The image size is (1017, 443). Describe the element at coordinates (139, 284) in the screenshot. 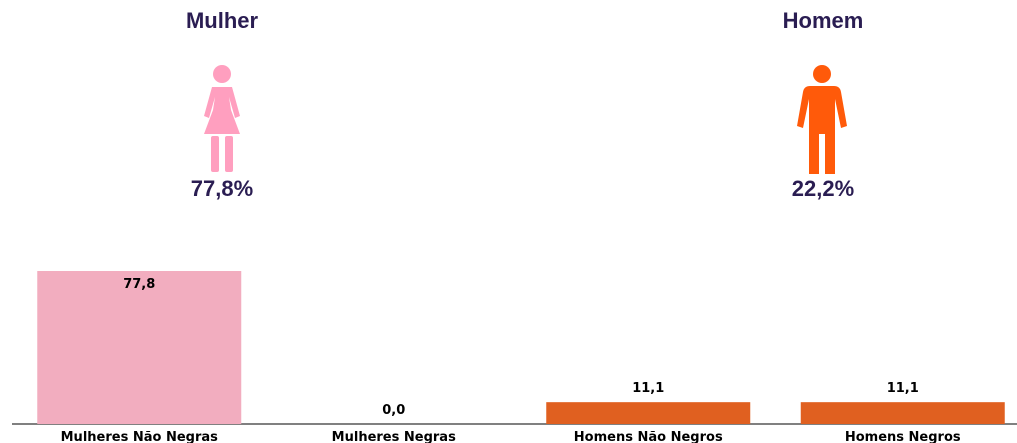

I see `data-label-0: 77,8` at that location.